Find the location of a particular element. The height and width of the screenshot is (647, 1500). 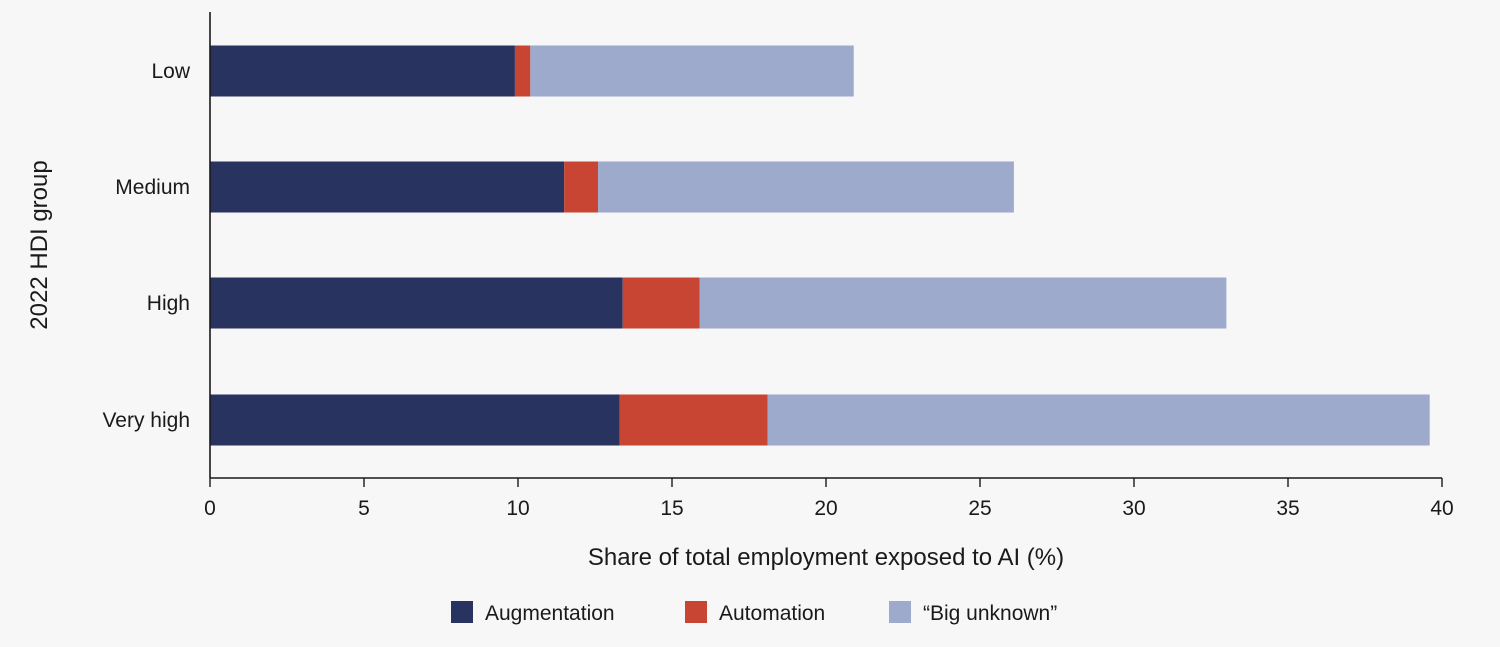

x-tick-label: 25 is located at coordinates (979, 508).